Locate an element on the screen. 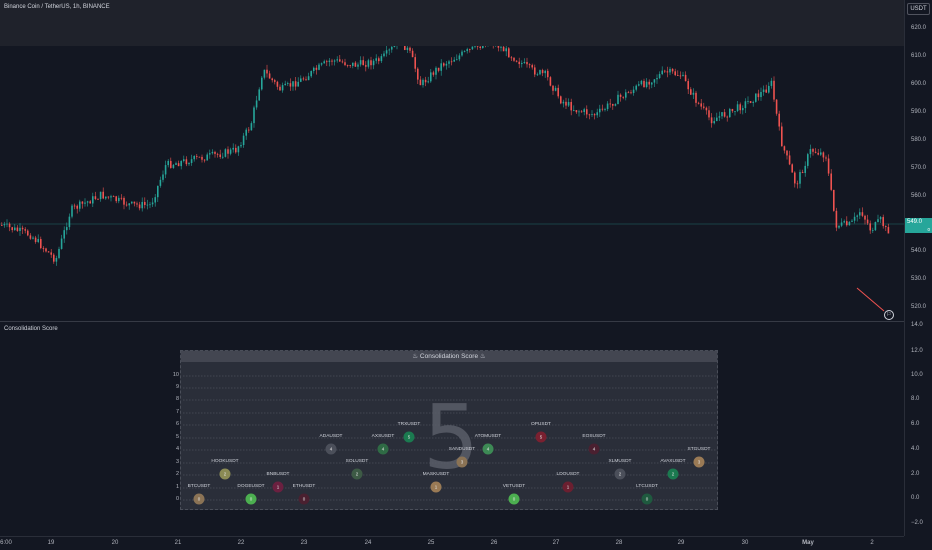 The image size is (932, 550). indicator-title: Consolidation Score is located at coordinates (31, 329).